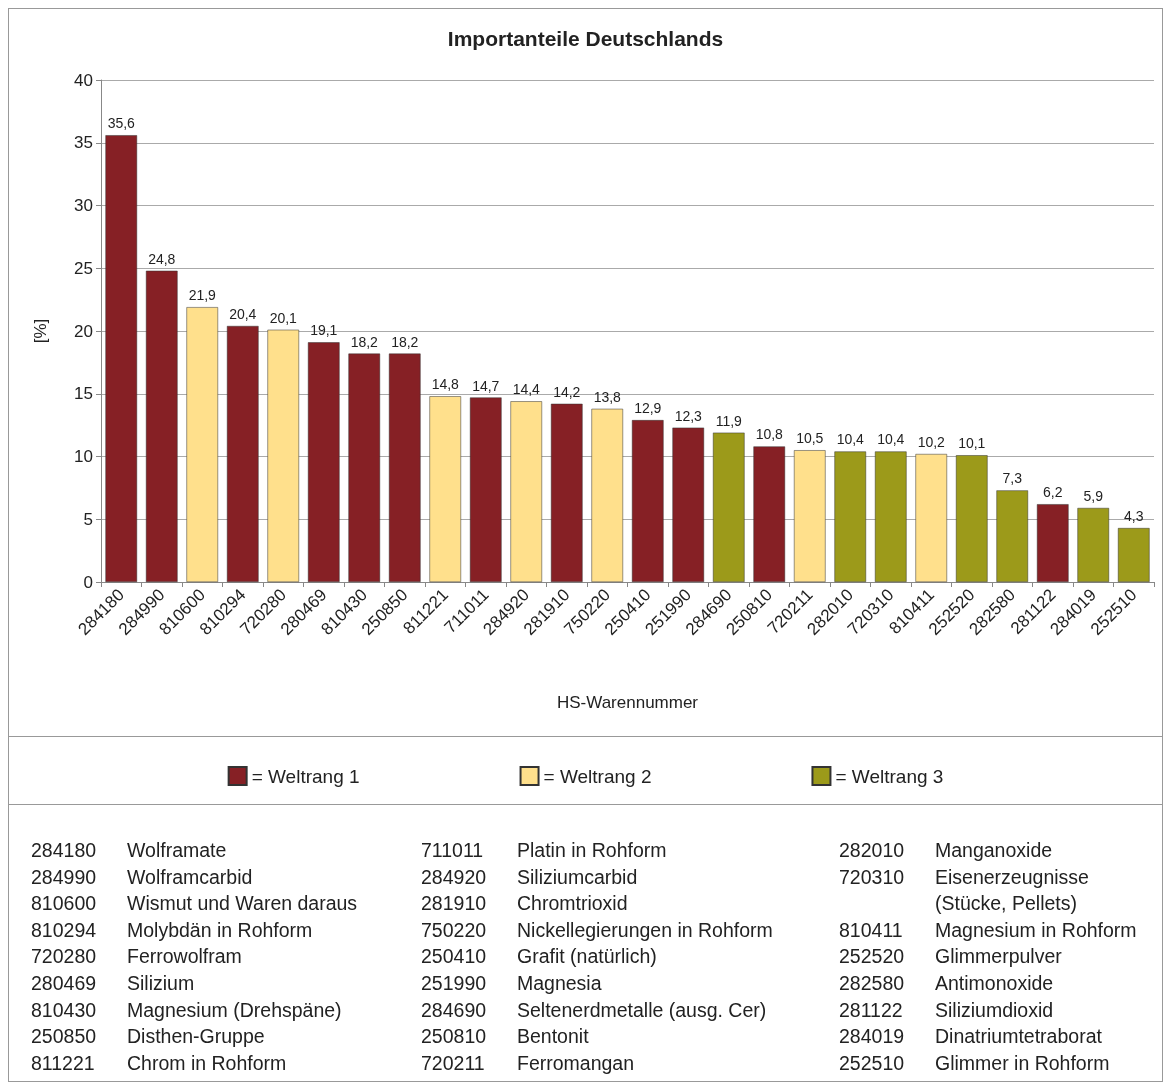  I want to click on data-label: 21,9, so click(202, 295).